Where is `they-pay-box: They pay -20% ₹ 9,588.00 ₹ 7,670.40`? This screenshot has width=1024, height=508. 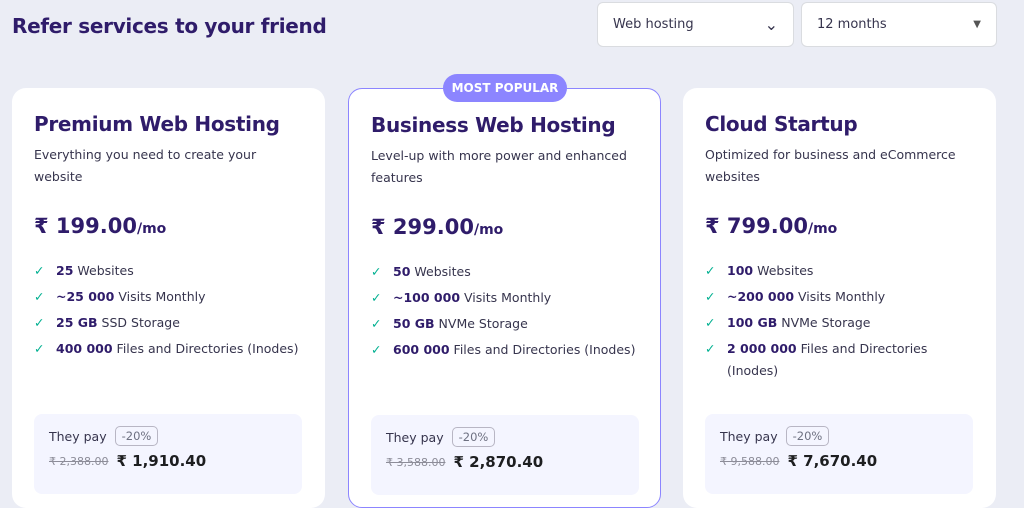 they-pay-box: They pay -20% ₹ 9,588.00 ₹ 7,670.40 is located at coordinates (839, 454).